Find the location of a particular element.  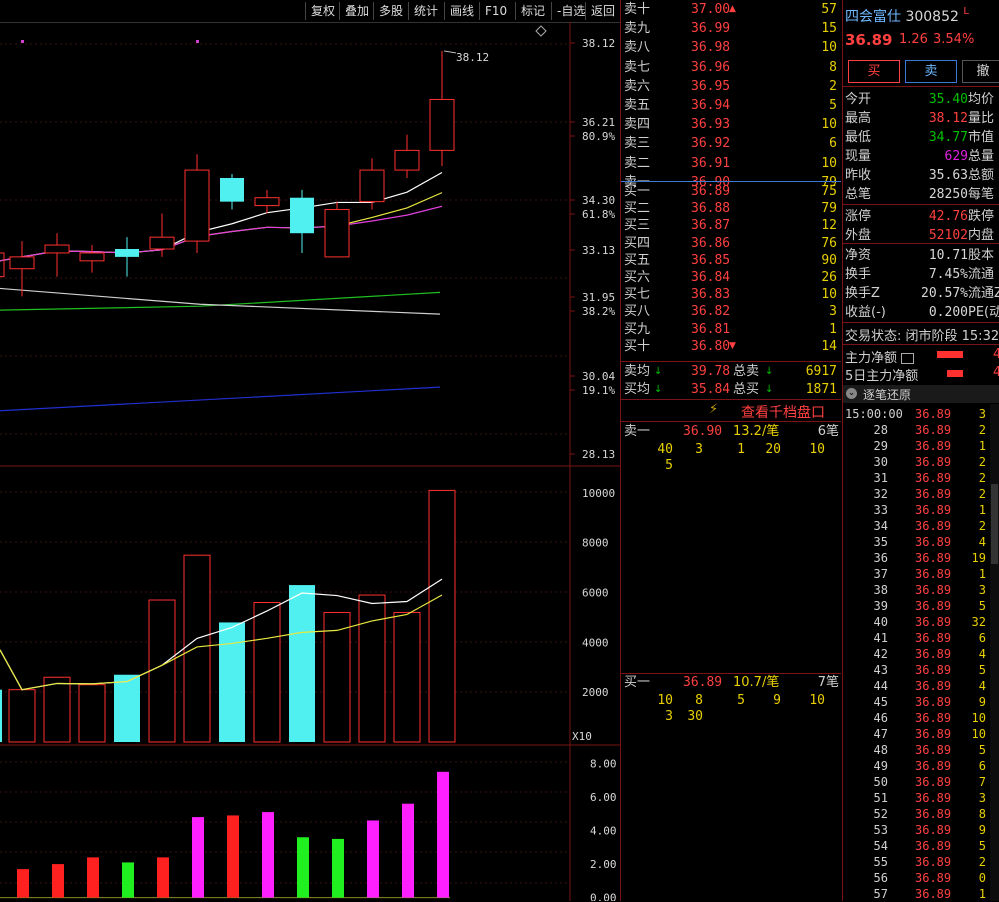

ask-row: 卖五 36.94 5 is located at coordinates (731, 105).